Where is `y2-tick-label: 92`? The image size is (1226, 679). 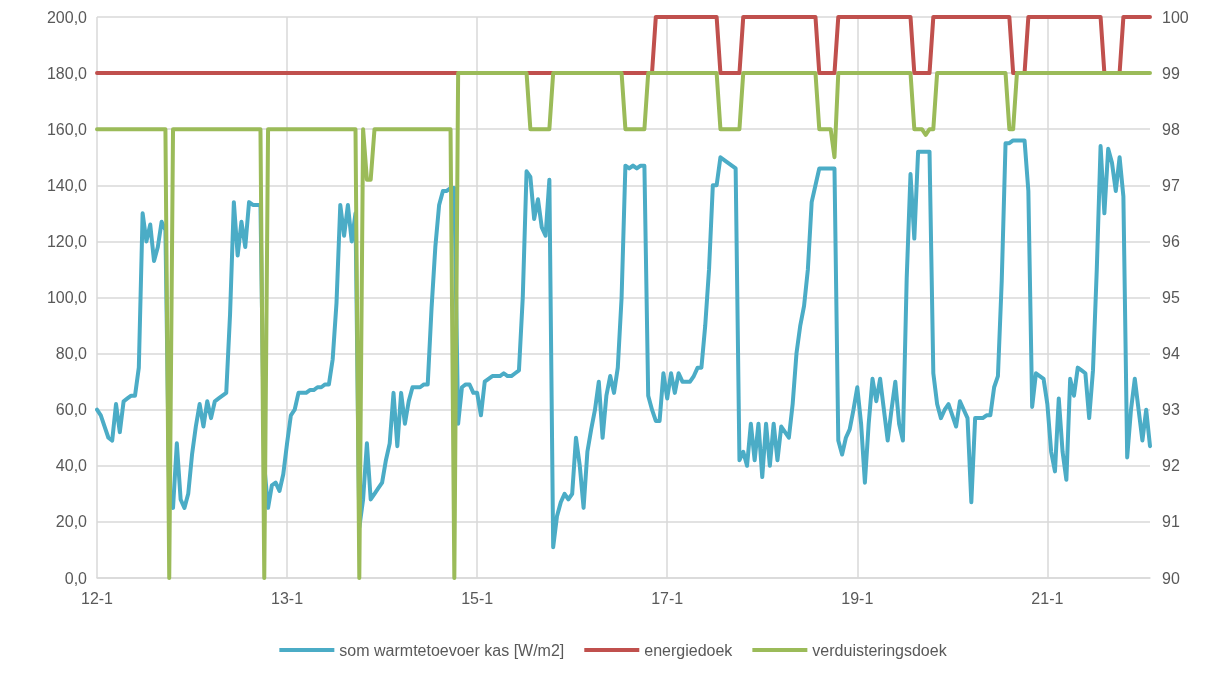
y2-tick-label: 92 is located at coordinates (1171, 466).